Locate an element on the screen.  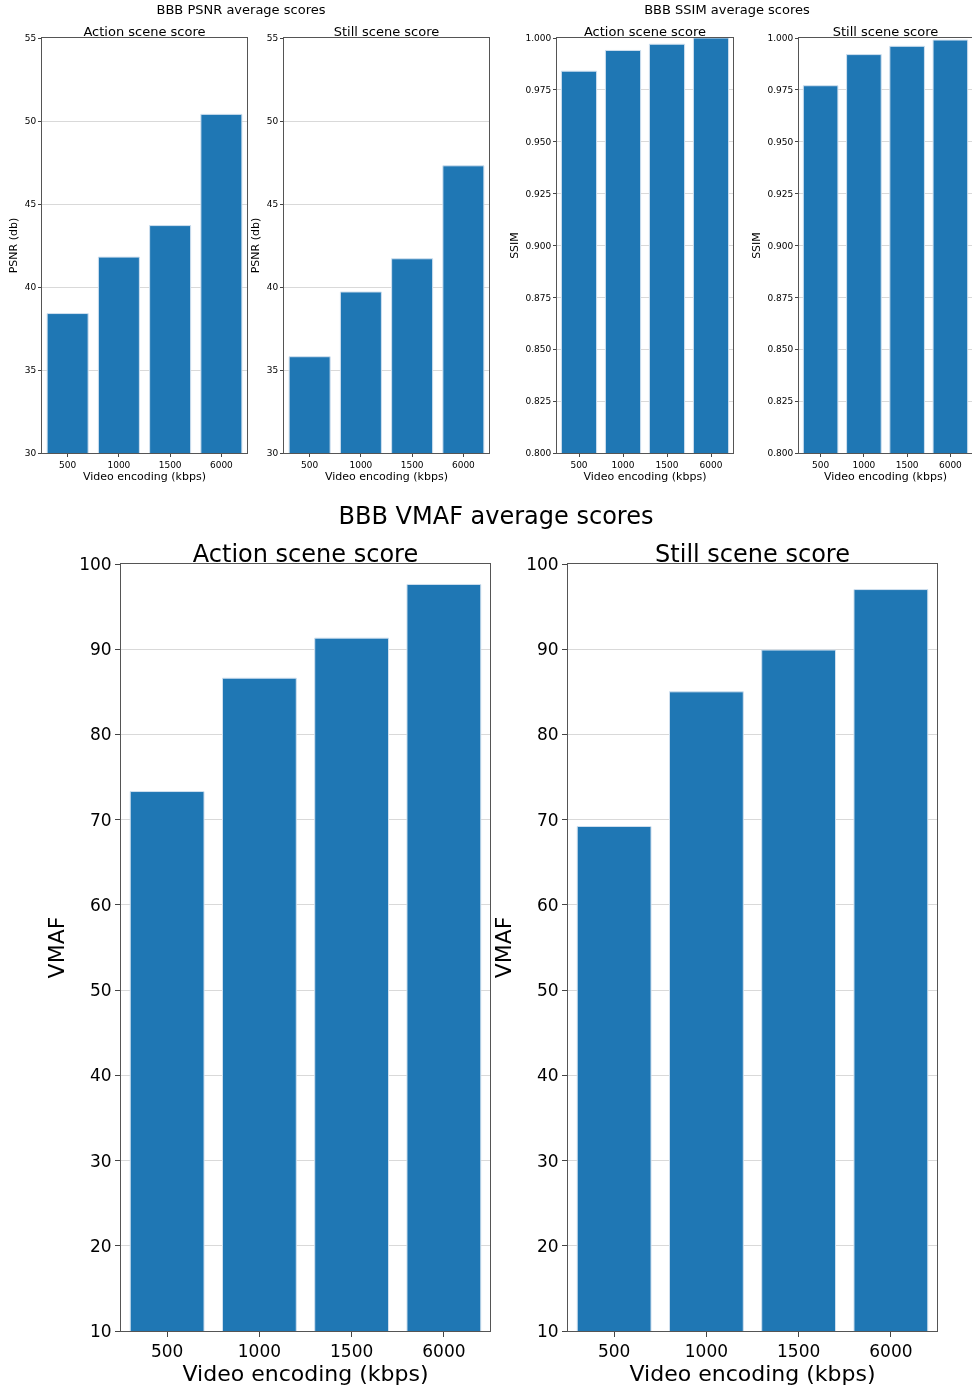
chart-title: BBB PSNR average scores is located at coordinates (241, 9).